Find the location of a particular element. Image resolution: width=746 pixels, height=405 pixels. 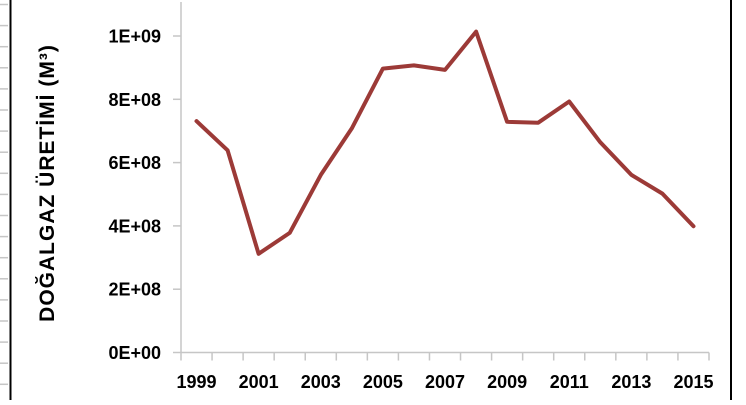

y-axis-tick-label: 6E+08 is located at coordinates (134, 163).